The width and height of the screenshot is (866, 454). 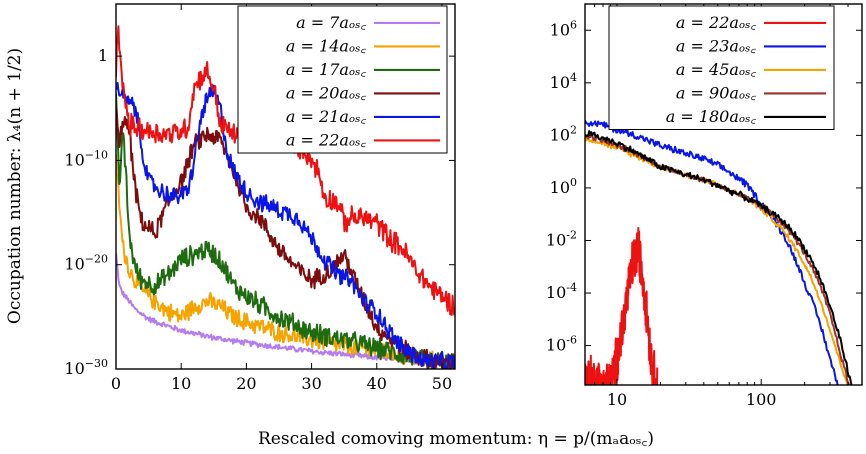 What do you see at coordinates (15, 186) in the screenshot?
I see `left-y-axis-label: Occupation number: λ₄(n + 1/2)` at bounding box center [15, 186].